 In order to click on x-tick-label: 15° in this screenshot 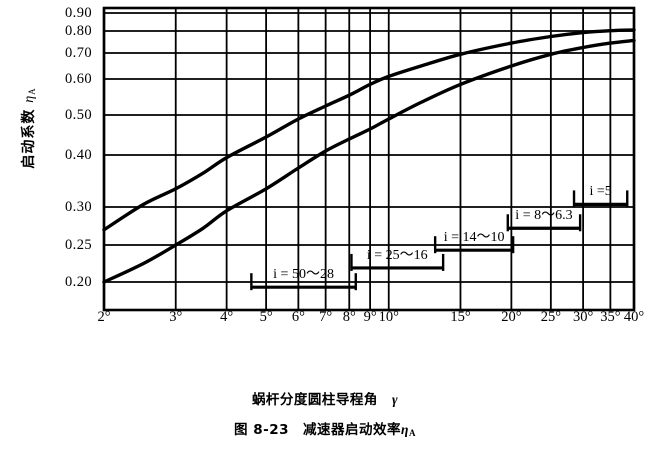, I will do `click(460, 317)`.